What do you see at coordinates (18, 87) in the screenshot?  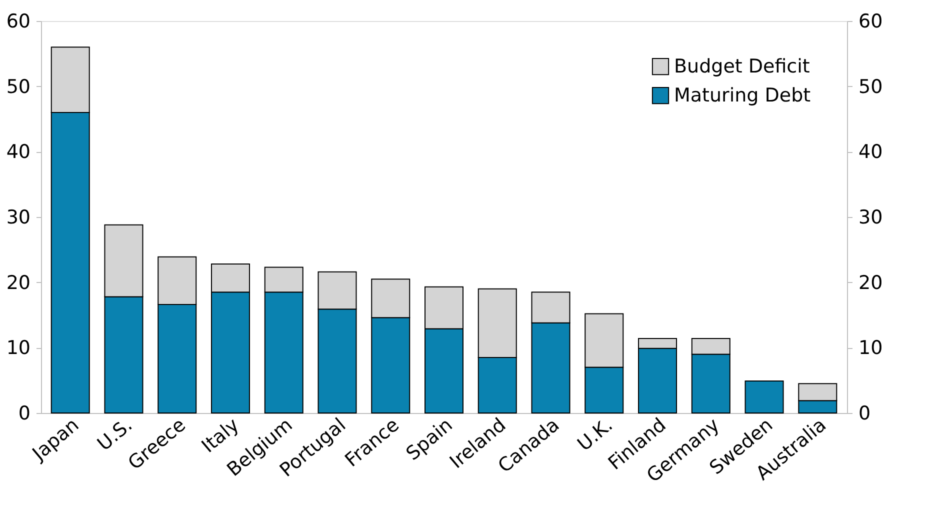 I see `y-tick-label: 50` at bounding box center [18, 87].